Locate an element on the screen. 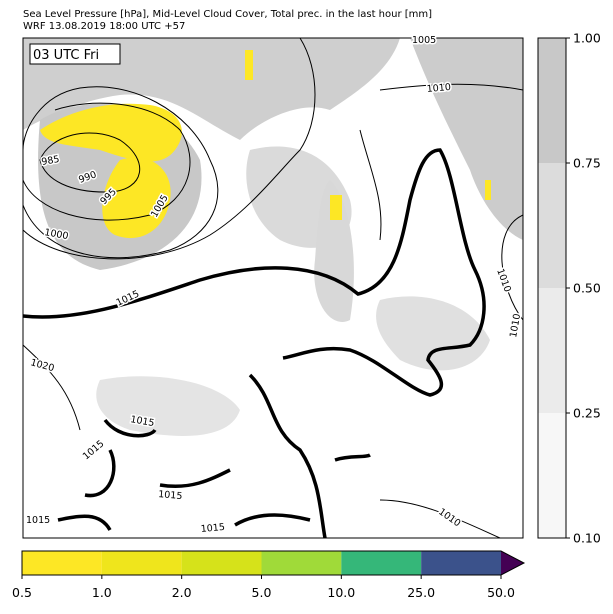 The height and width of the screenshot is (614, 613). colorbar-tick-label: 50.0 is located at coordinates (501, 592).